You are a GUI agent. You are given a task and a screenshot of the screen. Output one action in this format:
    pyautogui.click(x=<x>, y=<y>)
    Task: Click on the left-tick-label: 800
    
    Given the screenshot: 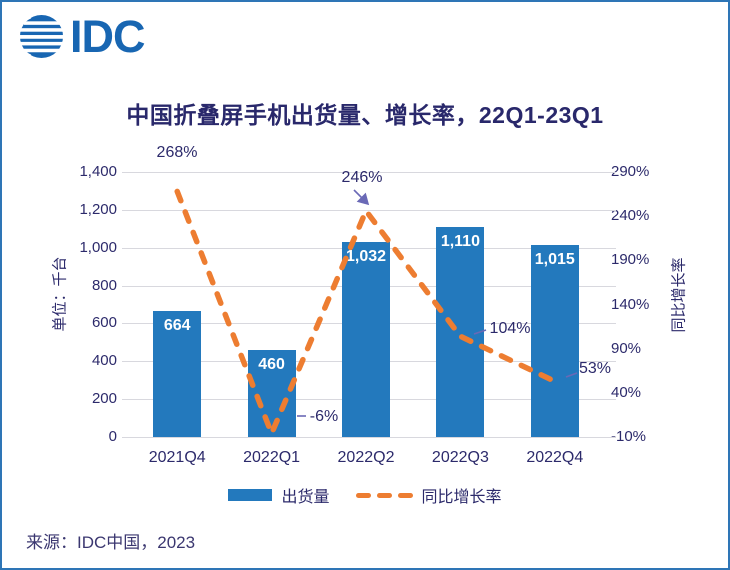 What is the action you would take?
    pyautogui.click(x=104, y=285)
    